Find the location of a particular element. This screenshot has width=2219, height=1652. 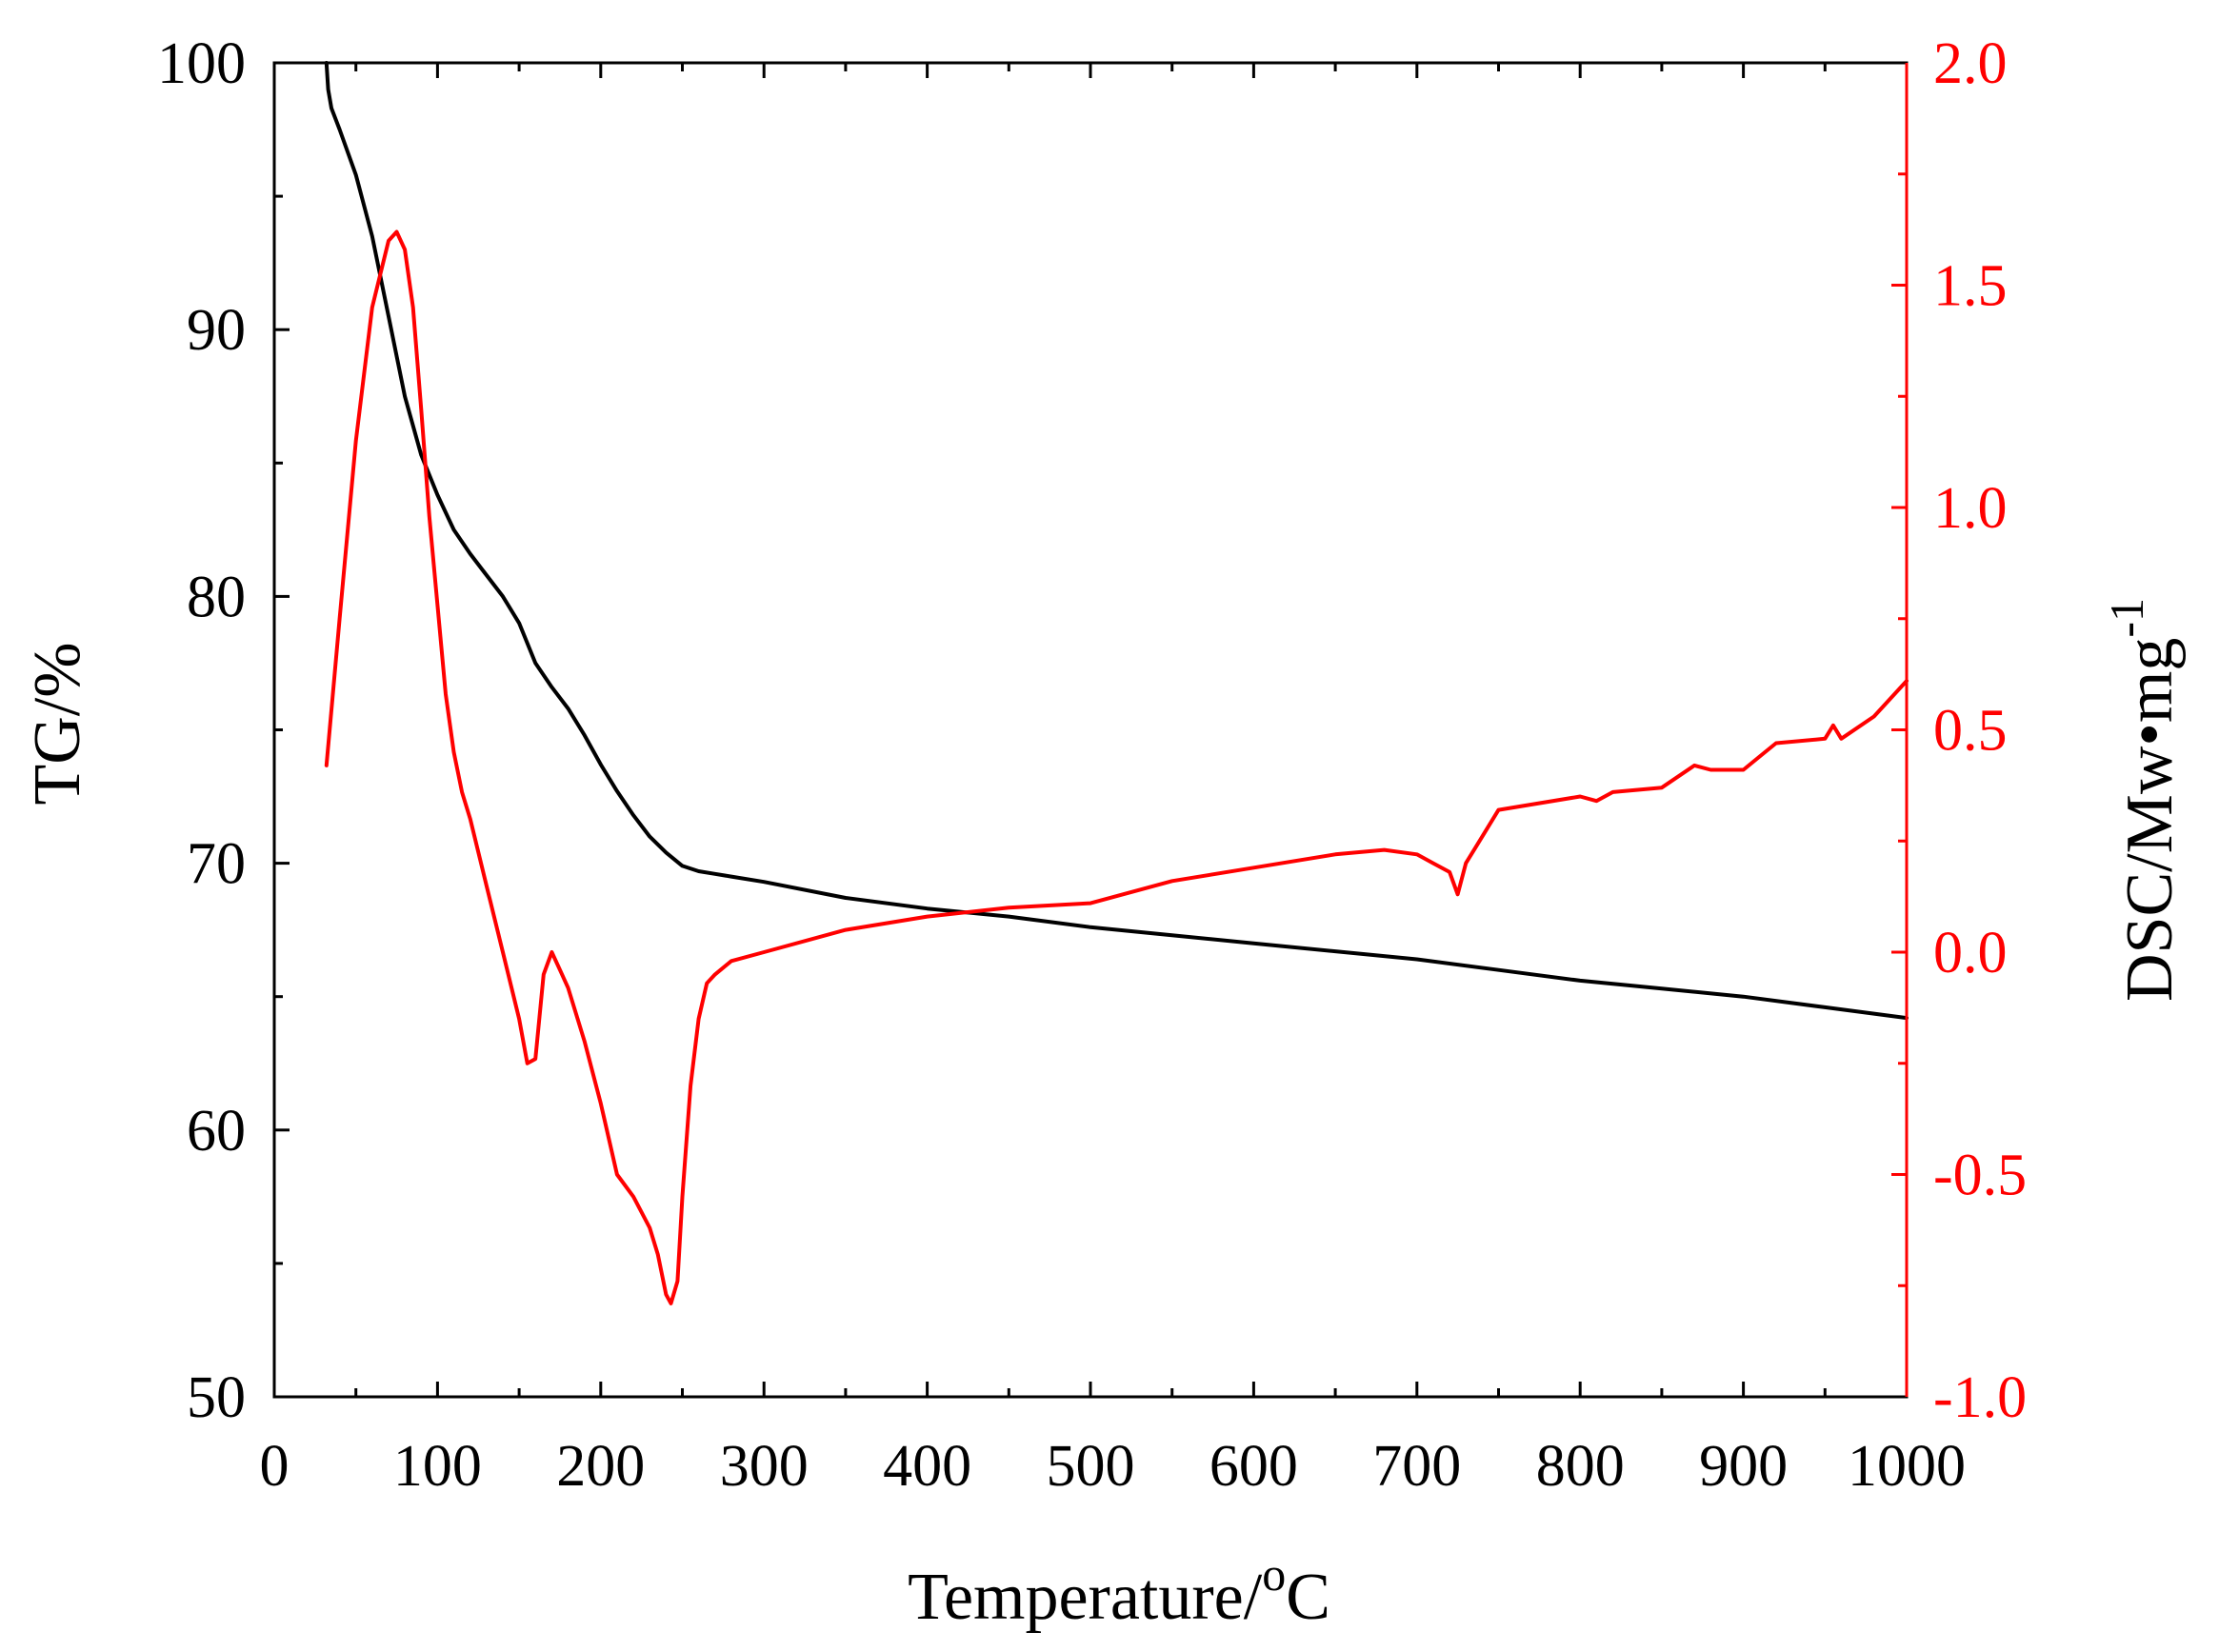

y-left-tick-label: 60 is located at coordinates (216, 1131).